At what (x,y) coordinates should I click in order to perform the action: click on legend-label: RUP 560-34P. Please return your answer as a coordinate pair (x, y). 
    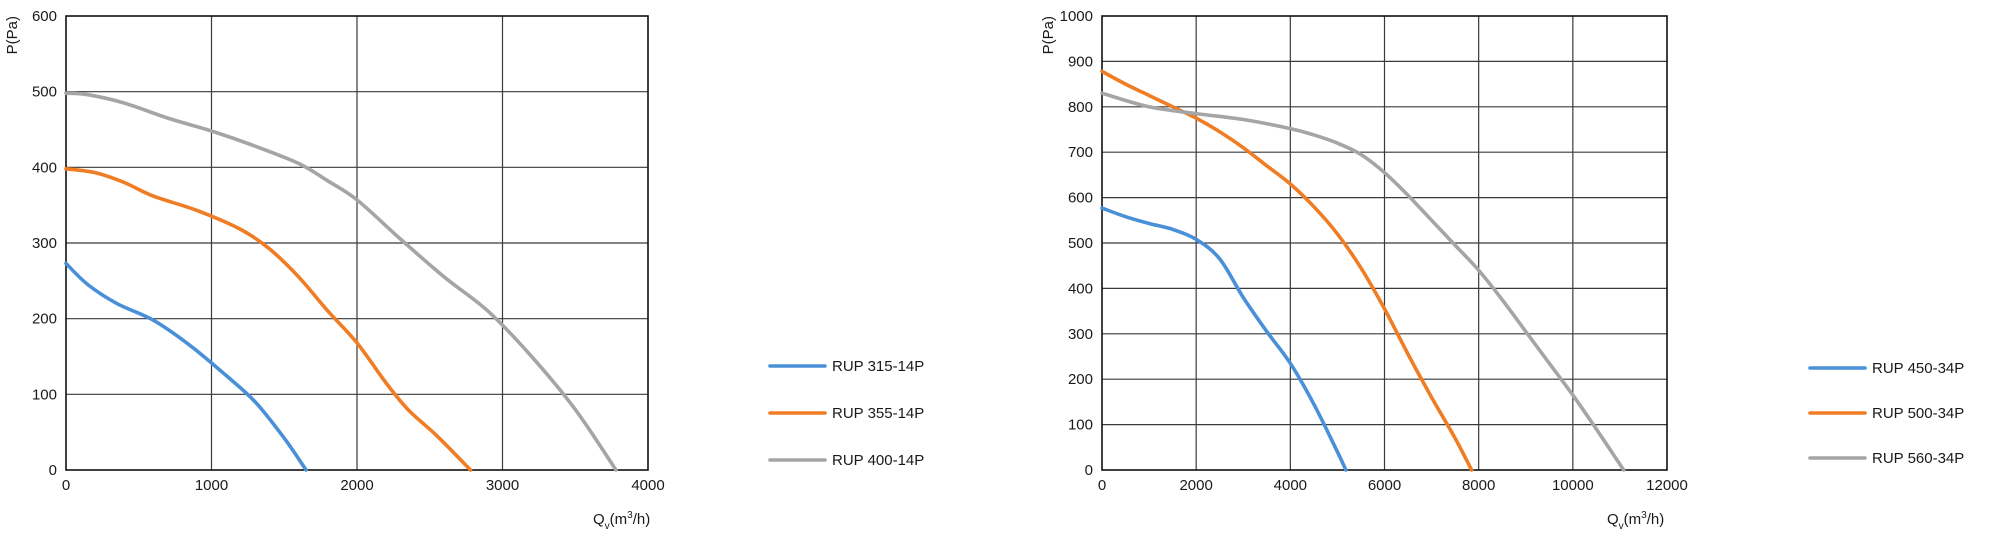
    Looking at the image, I should click on (1918, 458).